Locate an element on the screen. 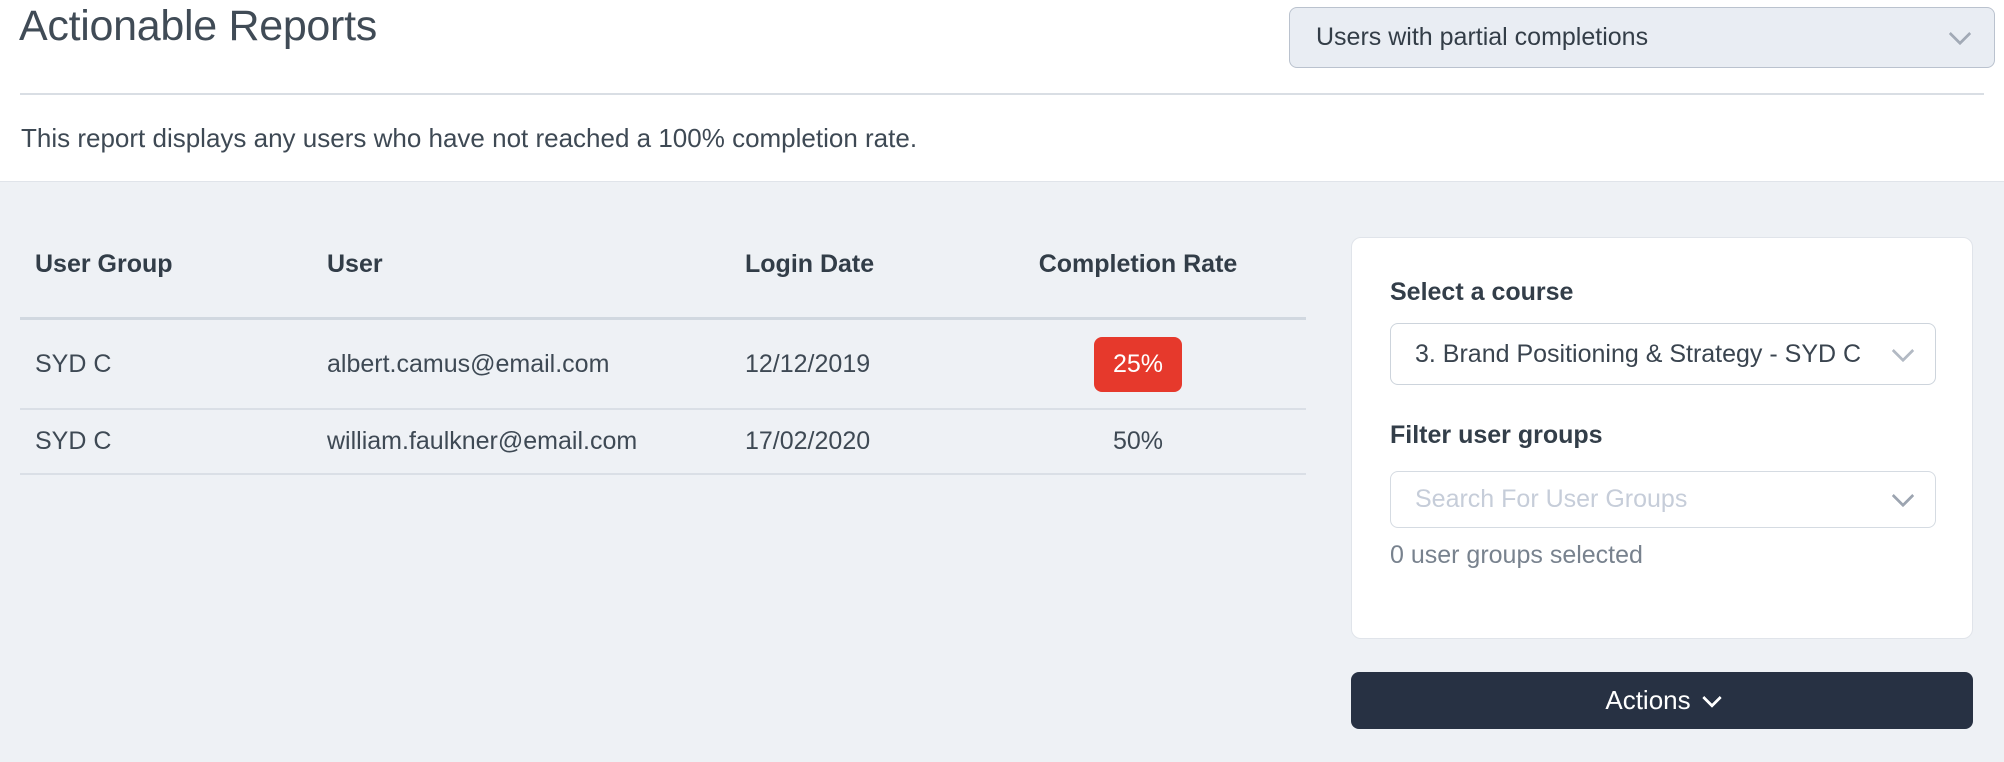 The width and height of the screenshot is (2004, 762). filter-user-groups-label: Filter user groups is located at coordinates (1496, 435).